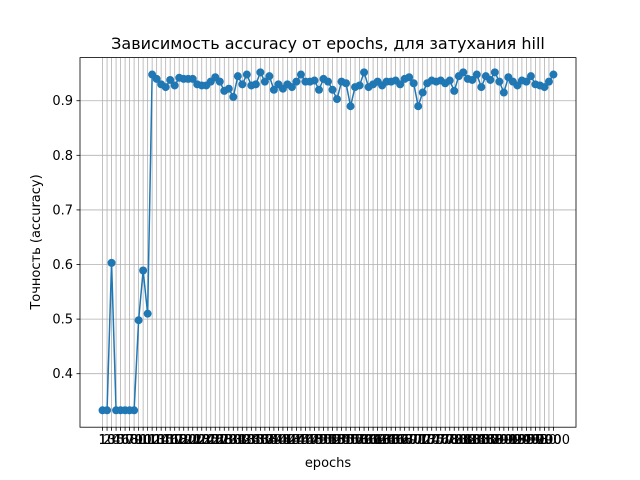  I want to click on x-tick-label: 180, so click(183, 440).